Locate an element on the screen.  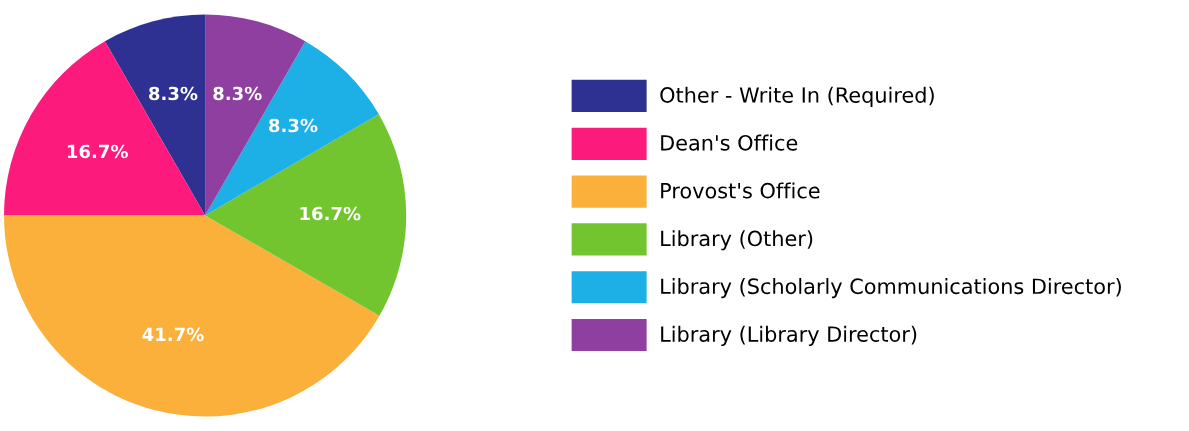
legend-label: Library (Other) is located at coordinates (737, 240).